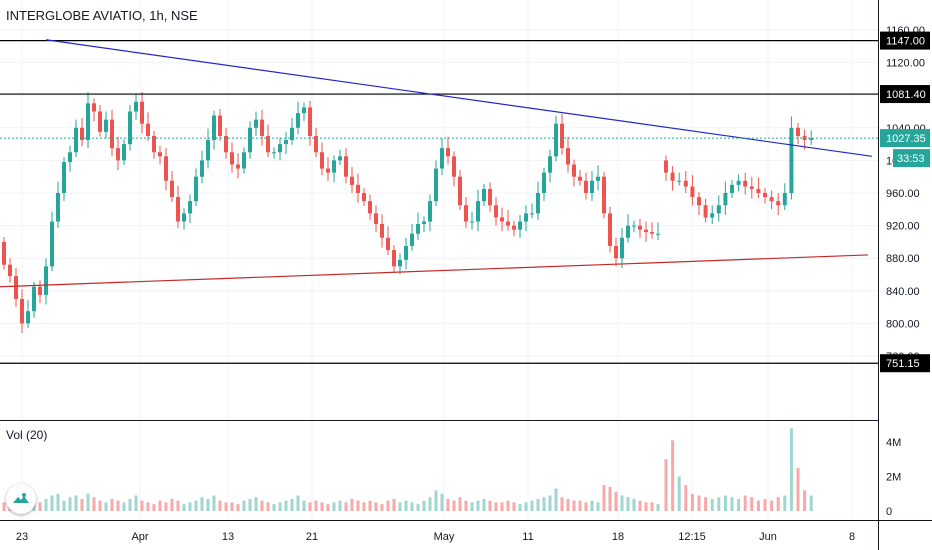  I want to click on last-price-badge, so click(905, 138).